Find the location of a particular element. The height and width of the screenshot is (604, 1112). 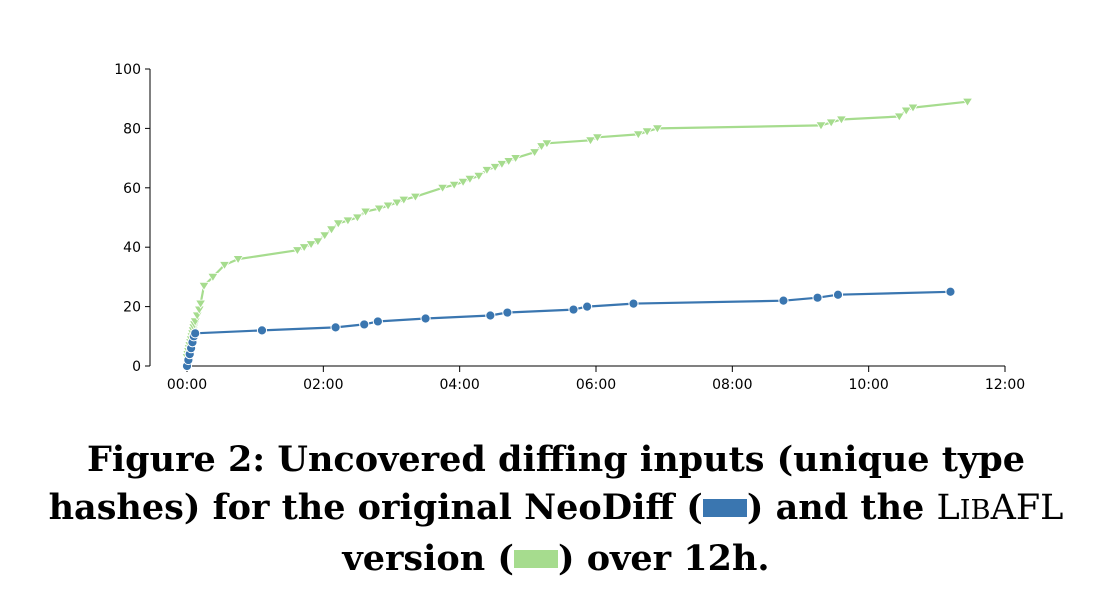

caption-part4: ) over 12h. is located at coordinates (663, 558).